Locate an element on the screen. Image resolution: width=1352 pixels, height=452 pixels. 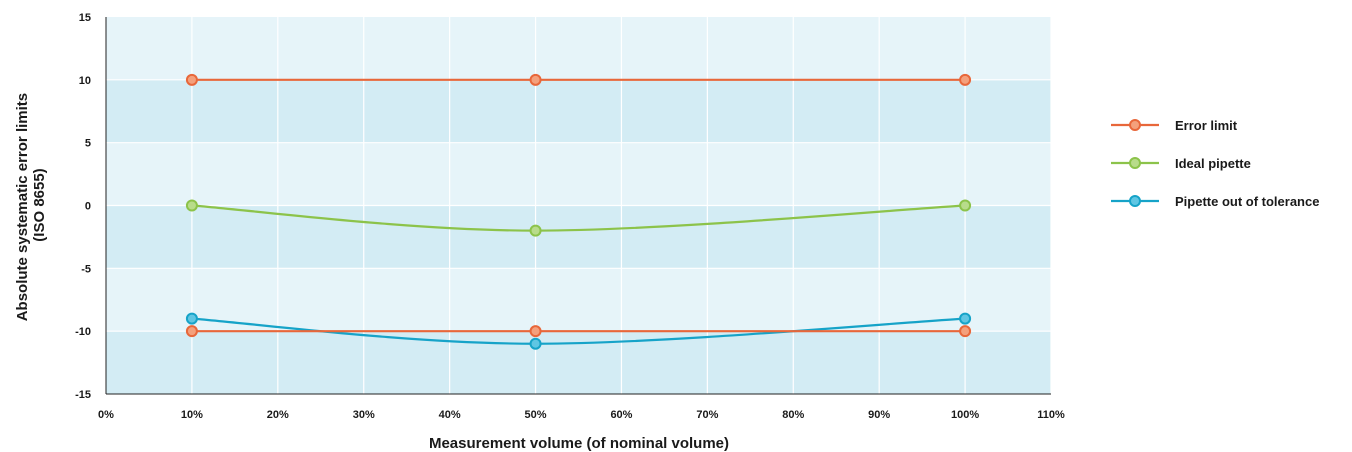
x-tick-label: 40% is located at coordinates (450, 415).